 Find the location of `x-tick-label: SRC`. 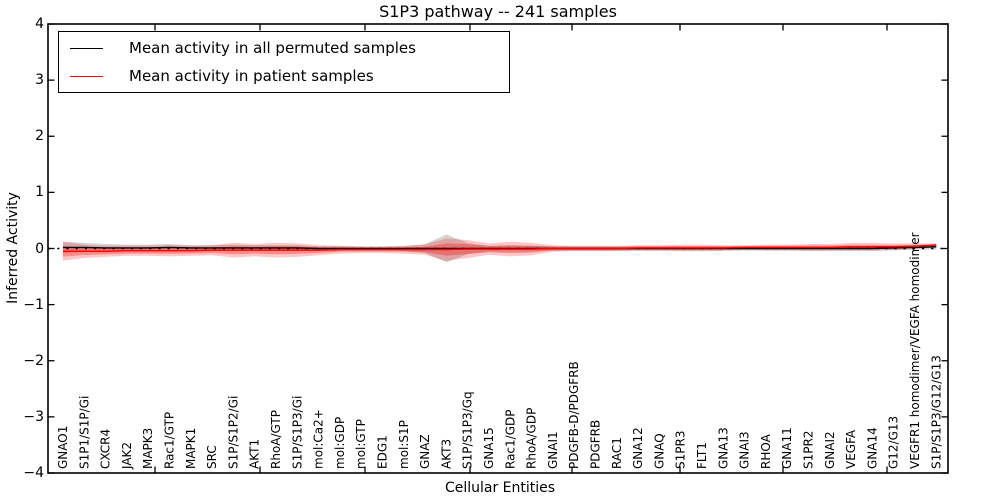

x-tick-label: SRC is located at coordinates (212, 457).